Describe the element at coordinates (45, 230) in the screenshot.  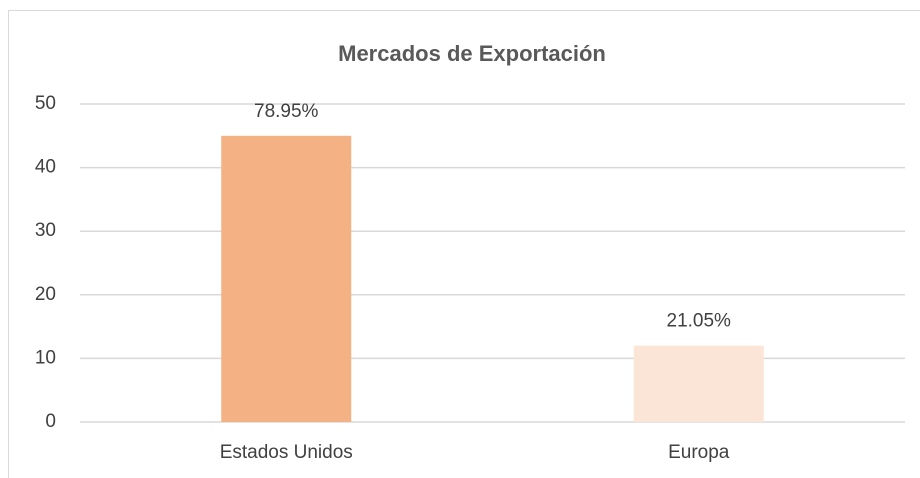
I see `y-tick-label: 30` at that location.